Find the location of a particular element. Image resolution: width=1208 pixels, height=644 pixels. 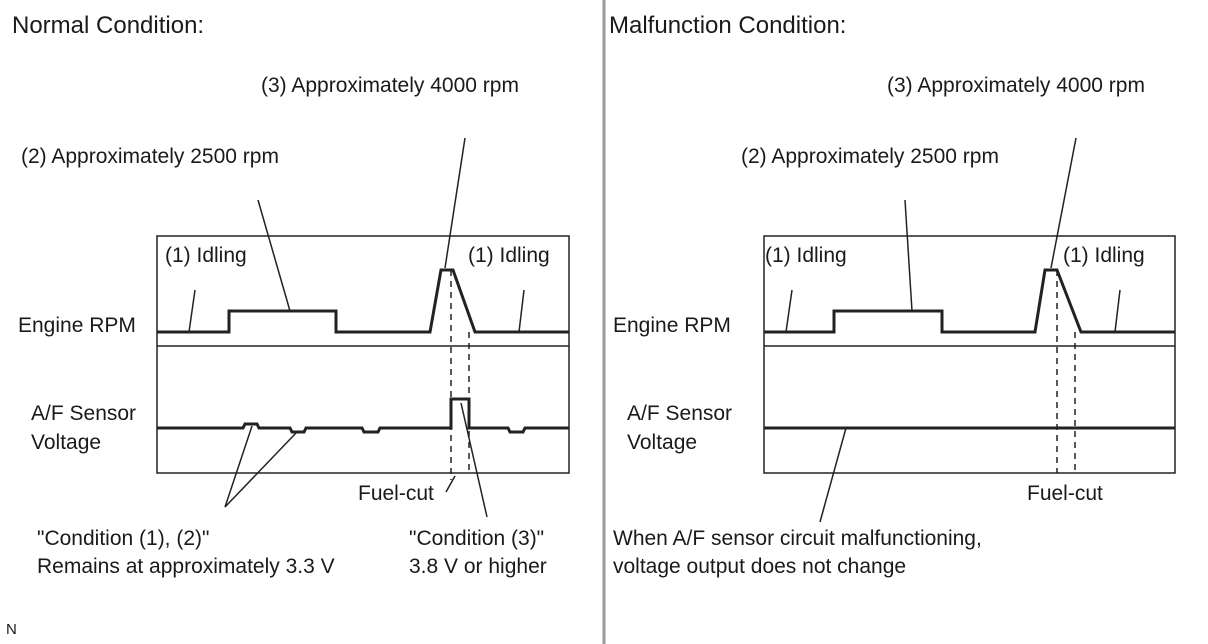

normal-leader-idling-left is located at coordinates (192, 311).